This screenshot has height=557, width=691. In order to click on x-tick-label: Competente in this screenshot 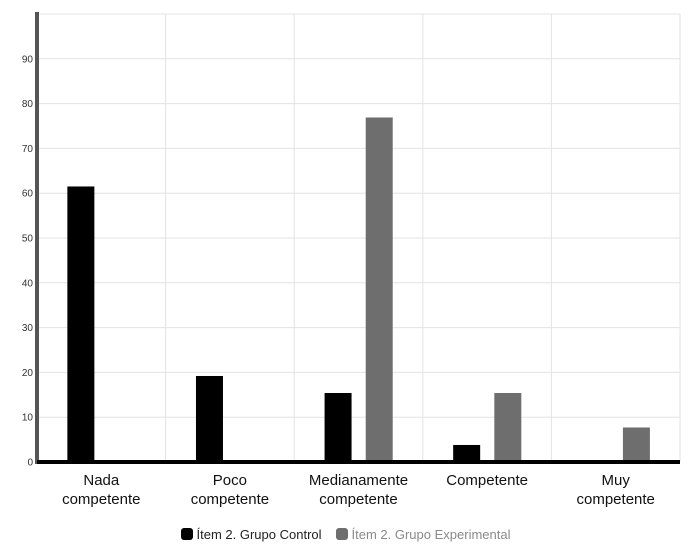, I will do `click(487, 480)`.